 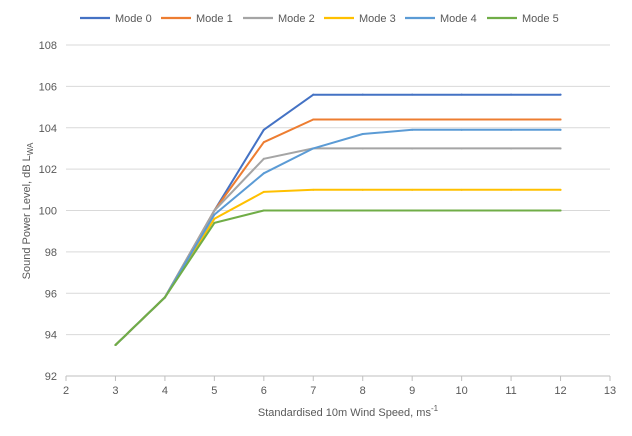 I want to click on y-tick-label: 98, so click(x=51, y=253).